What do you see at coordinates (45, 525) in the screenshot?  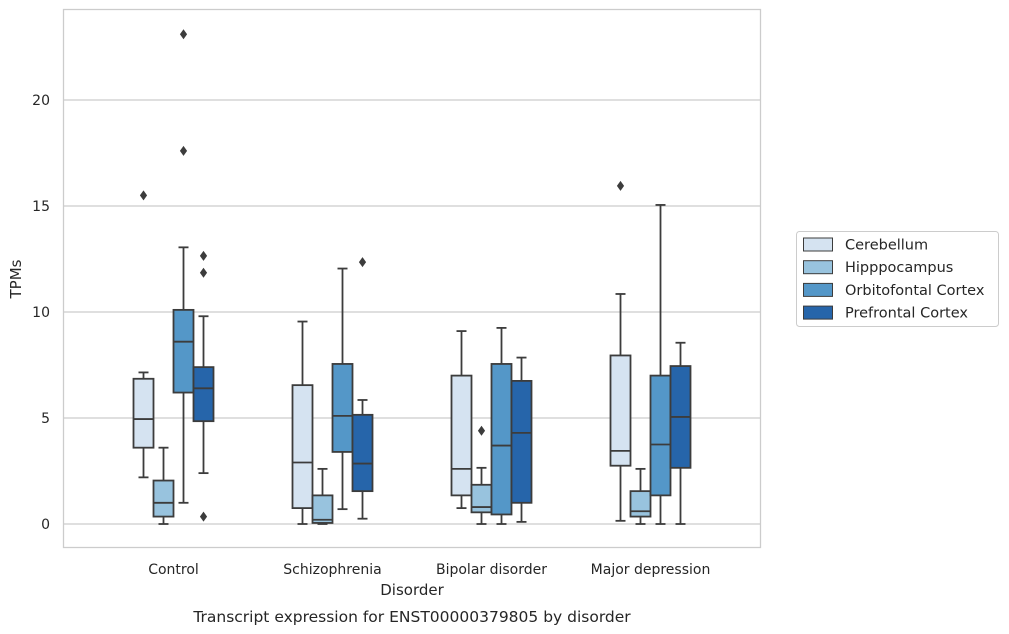 I see `y-tick-label: 0` at bounding box center [45, 525].